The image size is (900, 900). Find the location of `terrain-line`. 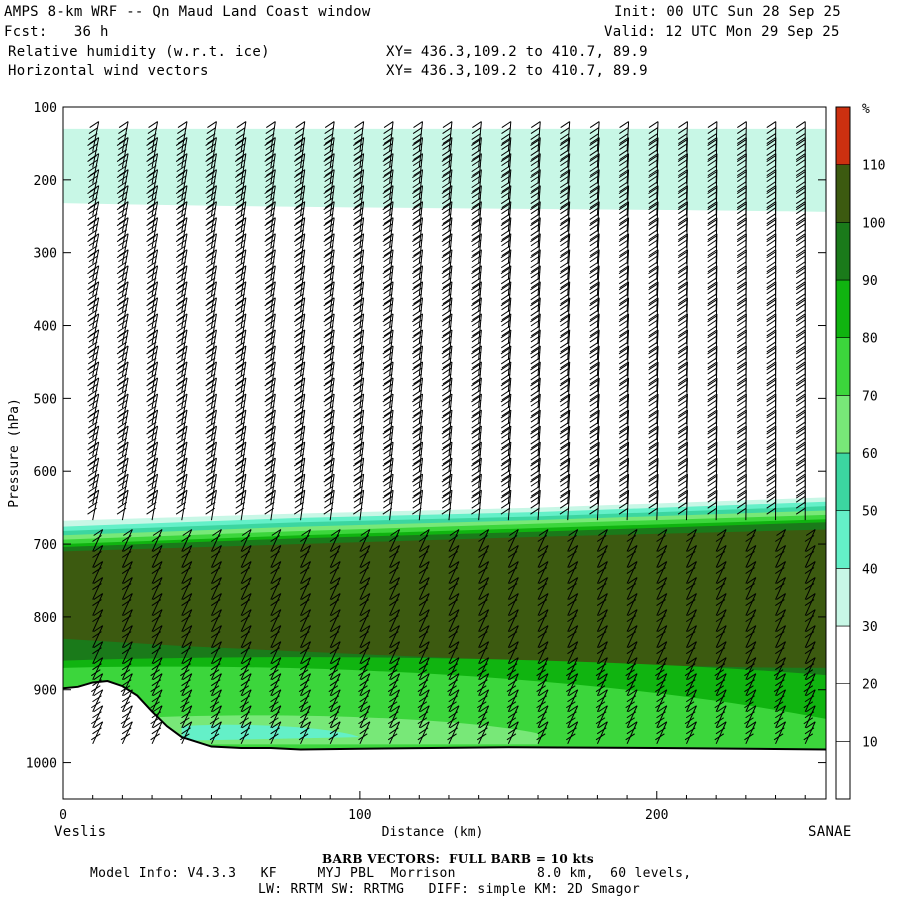

terrain-line is located at coordinates (444, 715).